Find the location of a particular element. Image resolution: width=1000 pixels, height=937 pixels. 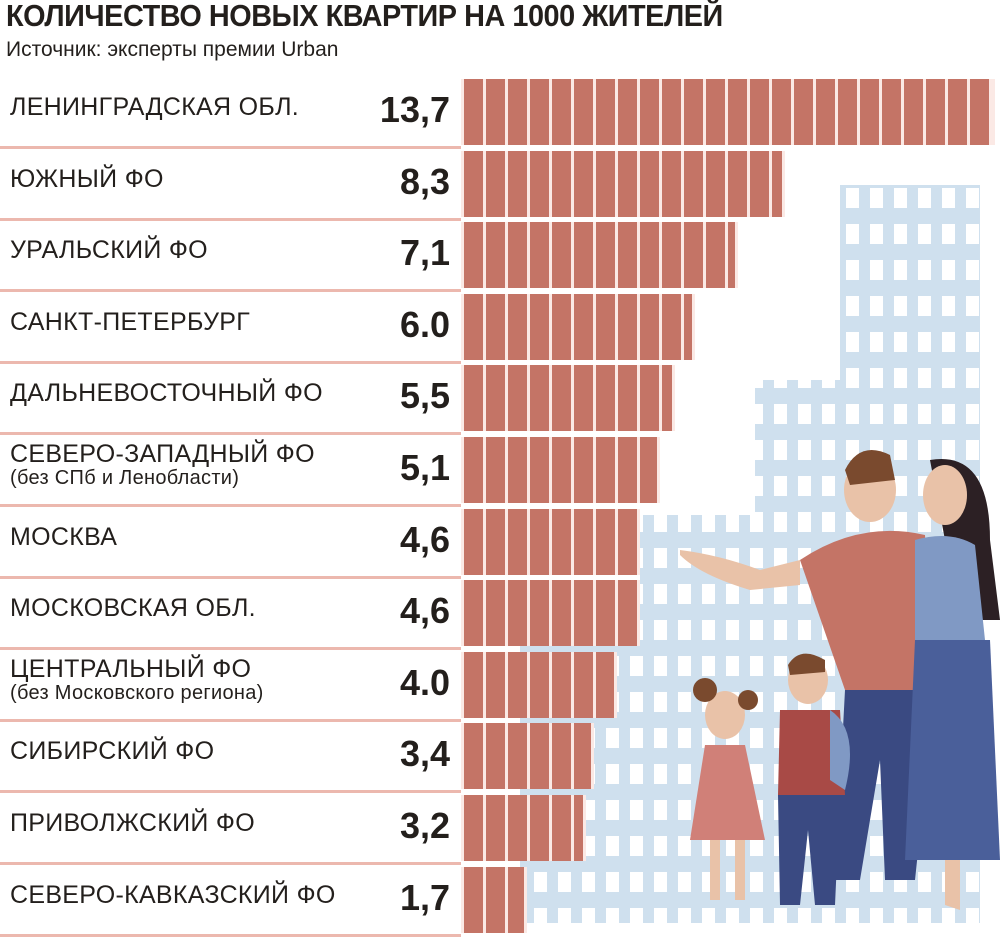

category-label: САНКТ-ПЕТЕРБУРГ is located at coordinates (130, 322).